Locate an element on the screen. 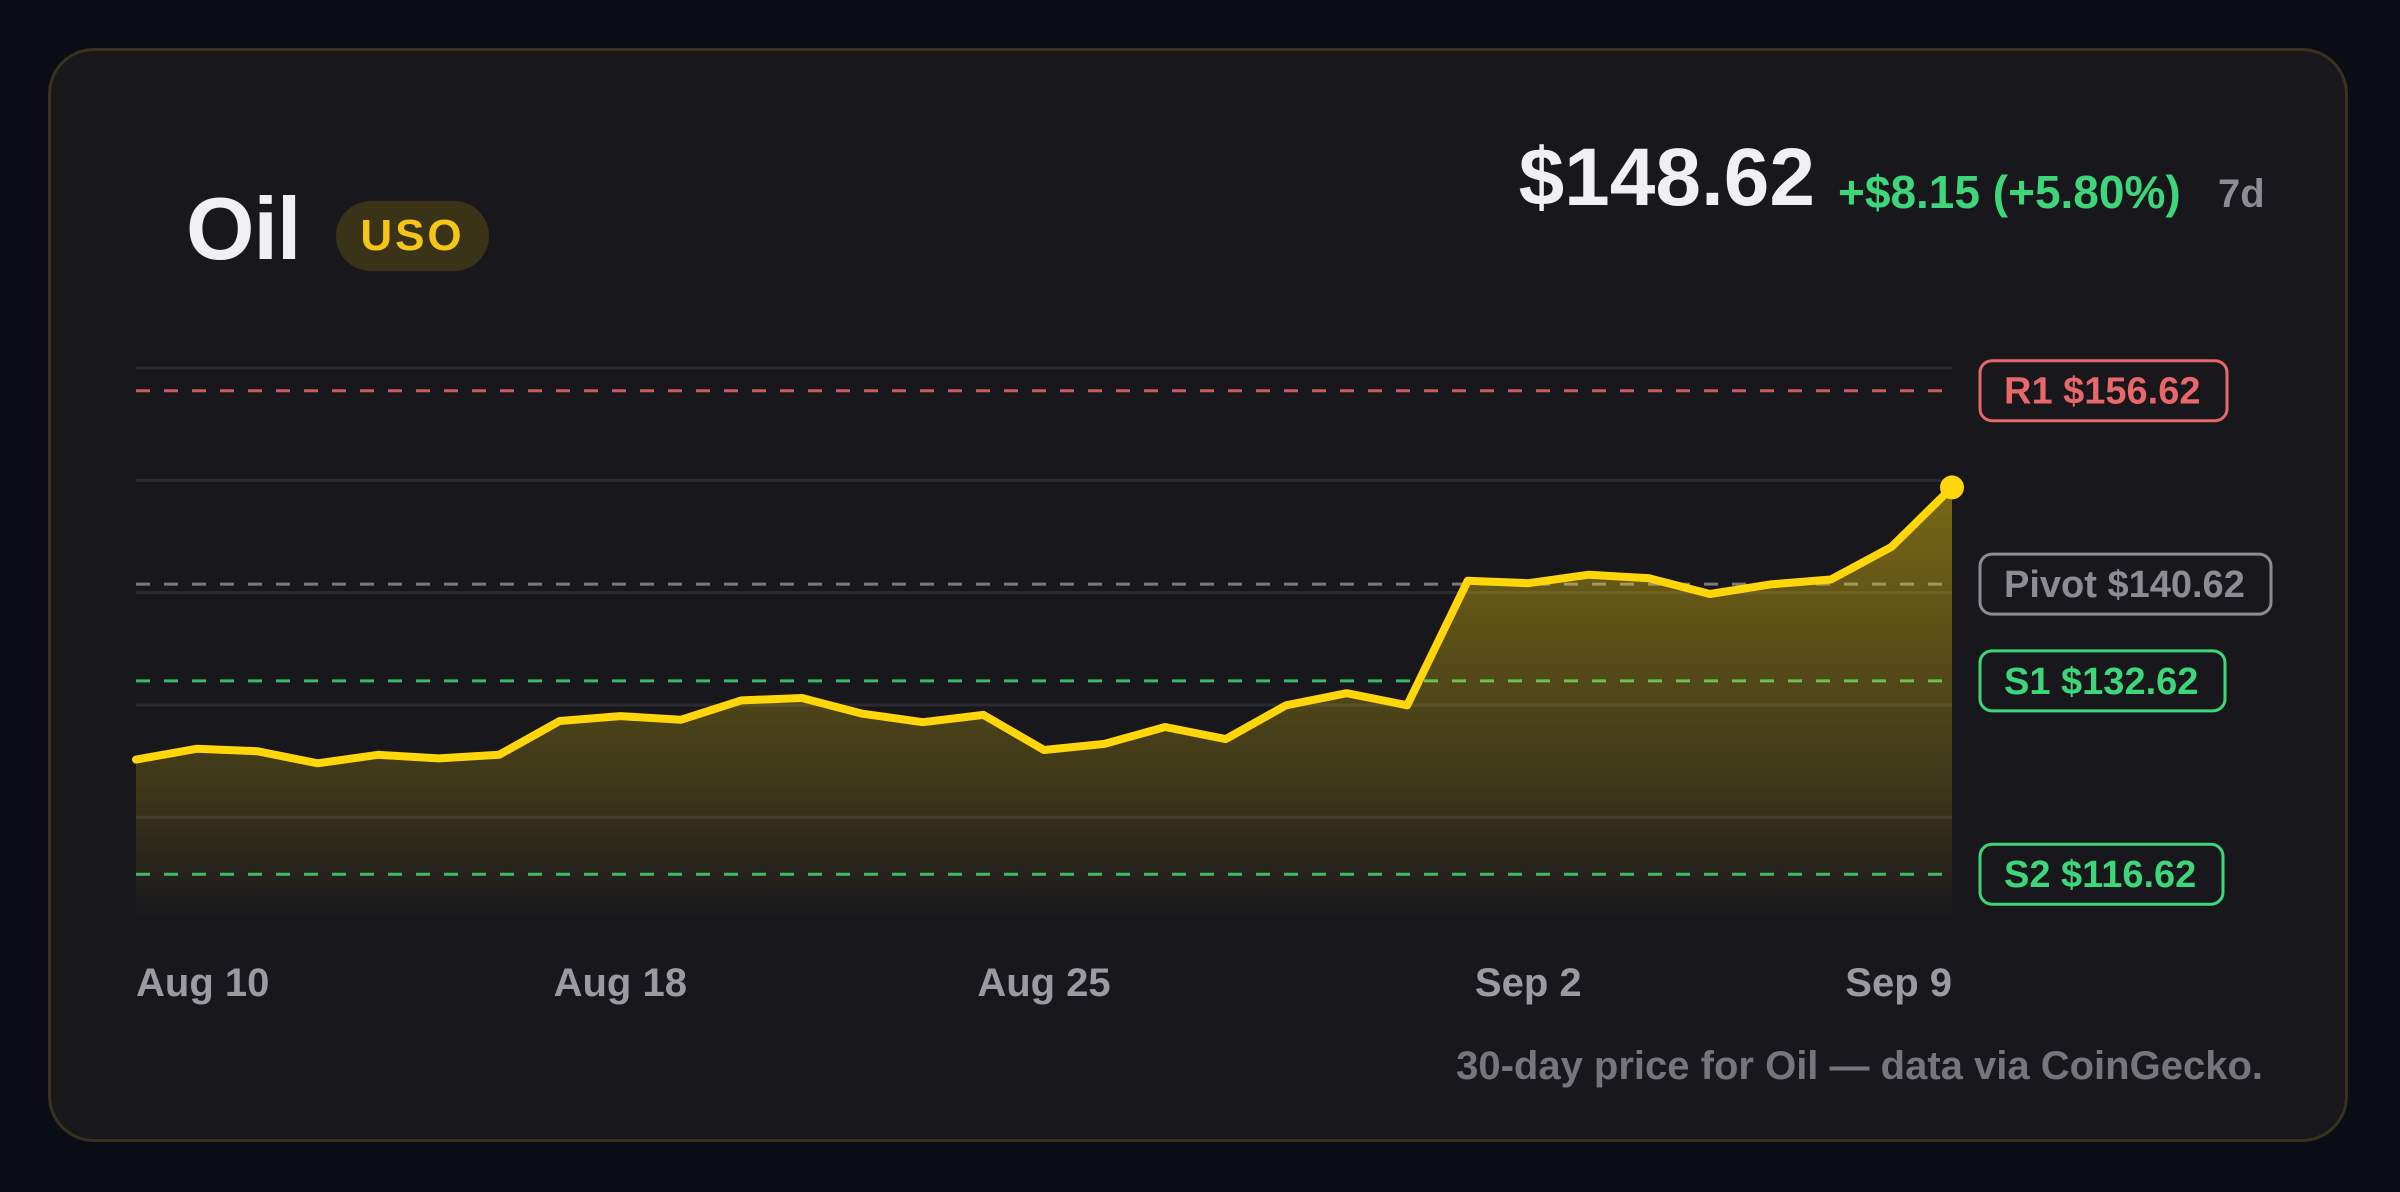  change-period: 7d is located at coordinates (2241, 194).